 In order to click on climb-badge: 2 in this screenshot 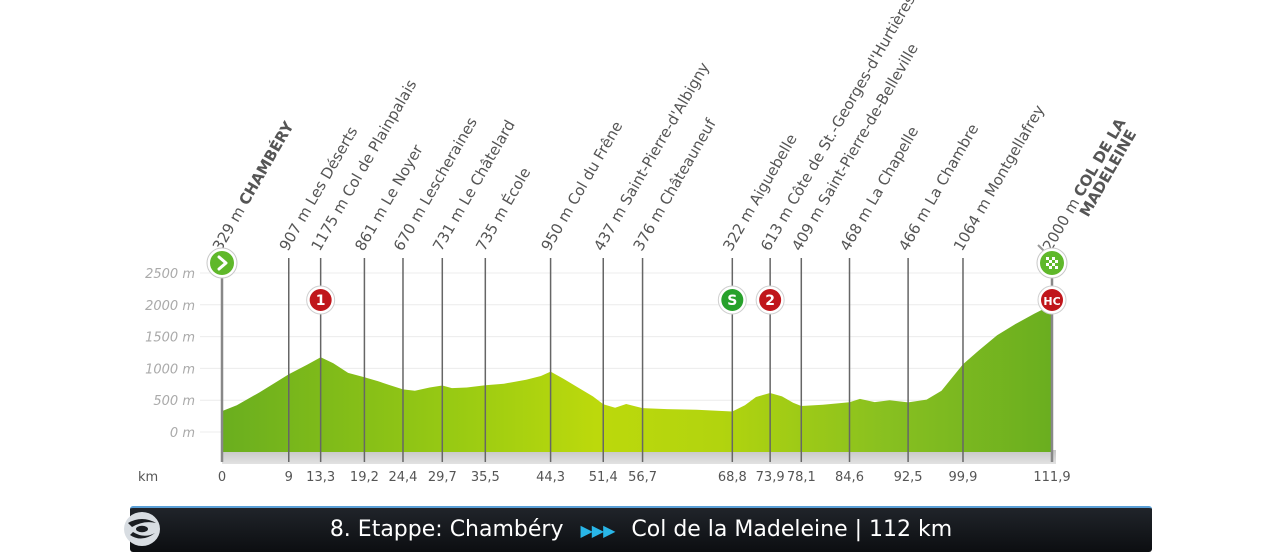, I will do `click(770, 300)`.